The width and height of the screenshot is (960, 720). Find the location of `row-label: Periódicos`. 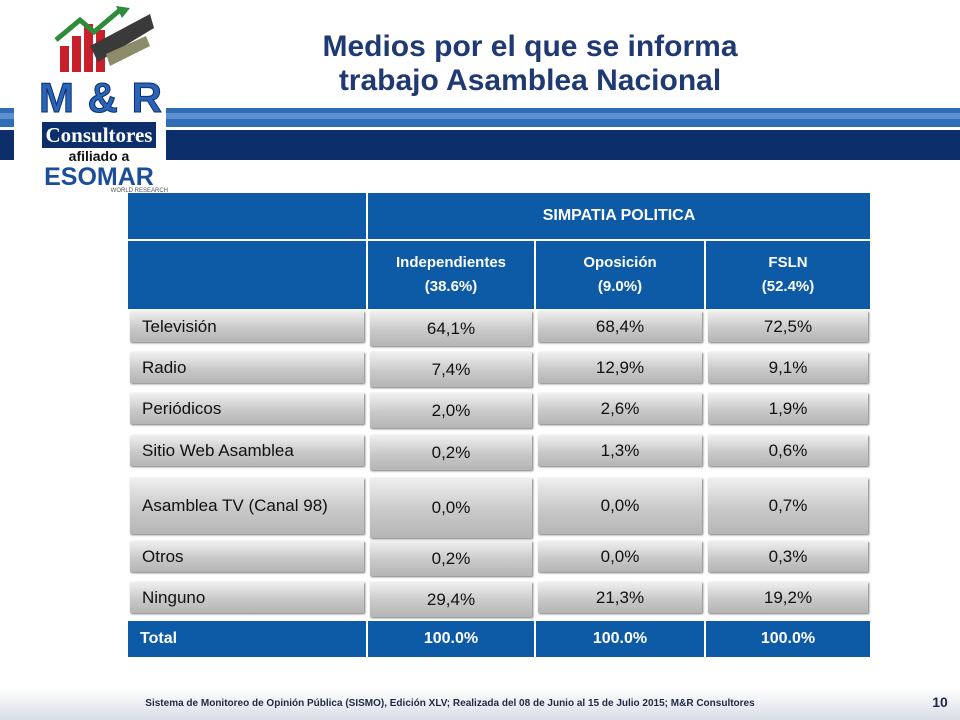

row-label: Periódicos is located at coordinates (247, 408).